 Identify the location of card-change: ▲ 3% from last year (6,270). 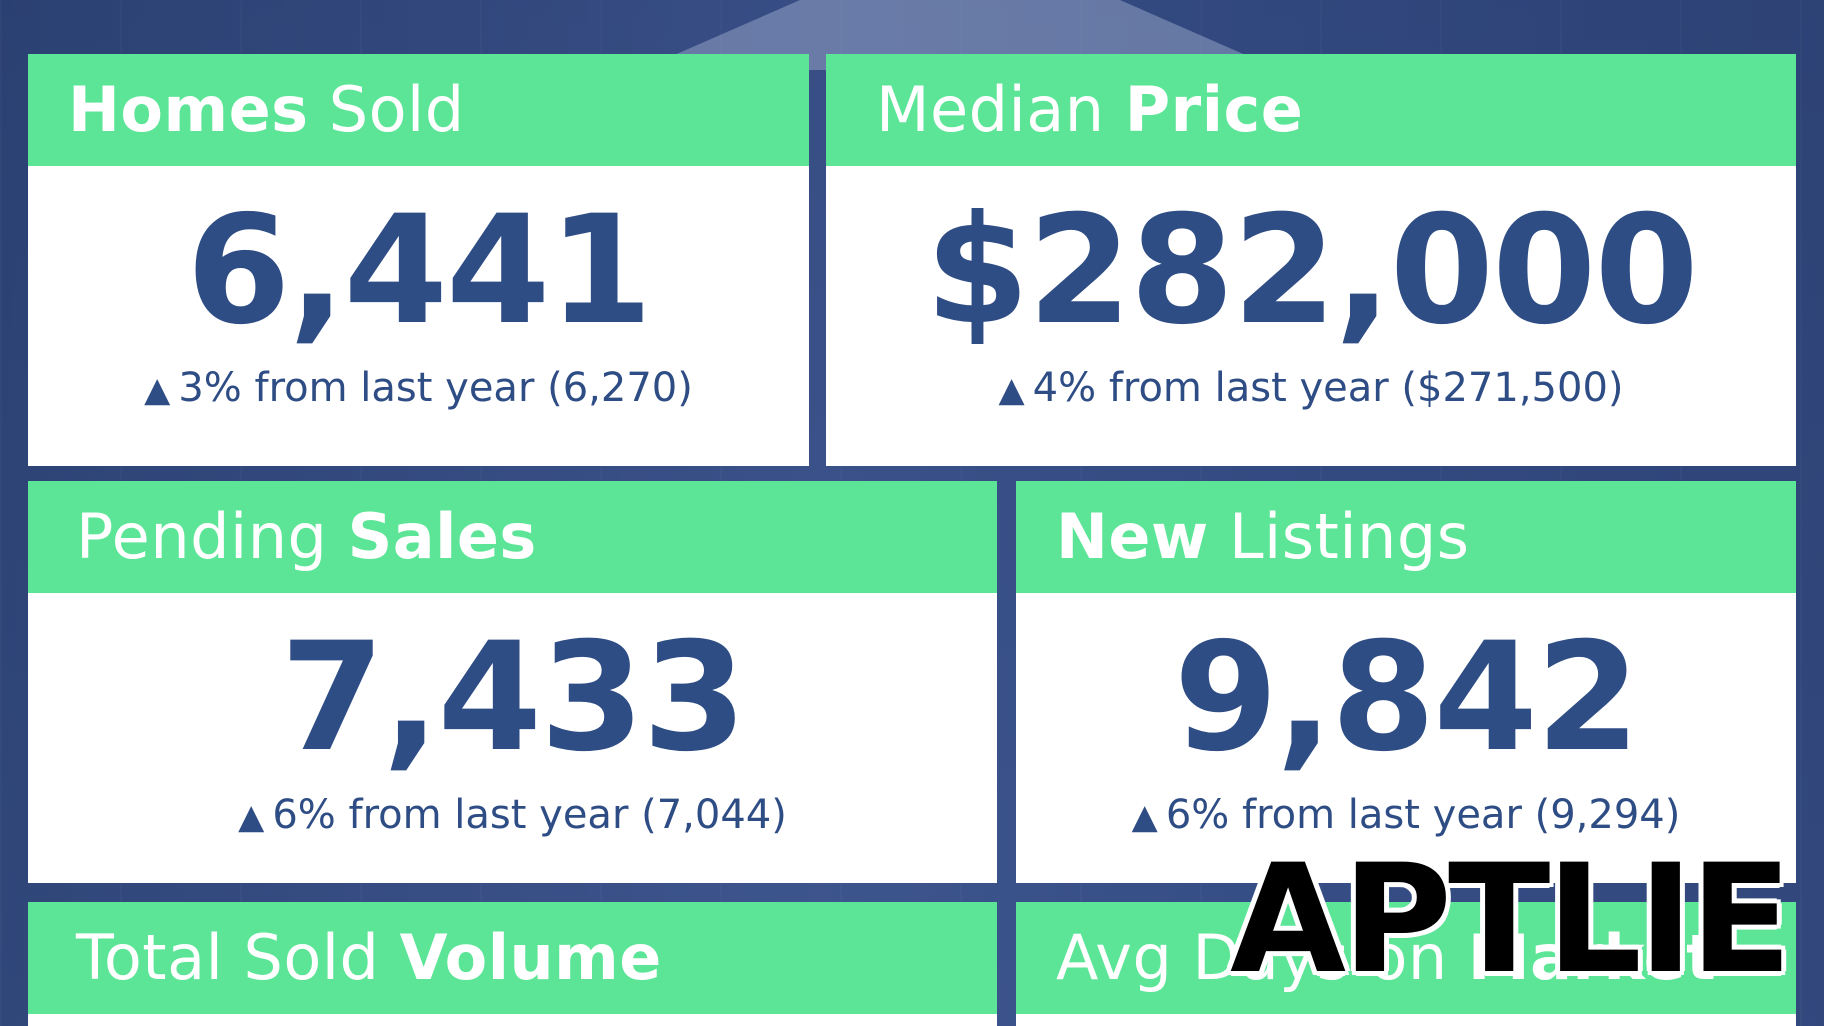
(418, 389).